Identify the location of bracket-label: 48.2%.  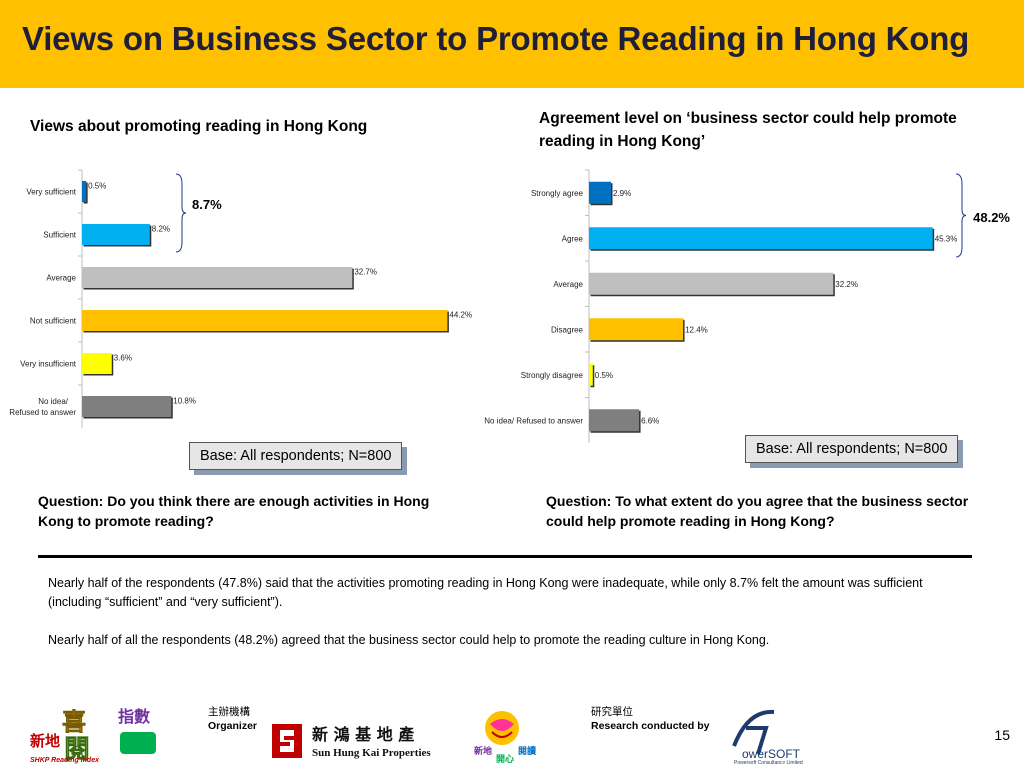
(991, 217).